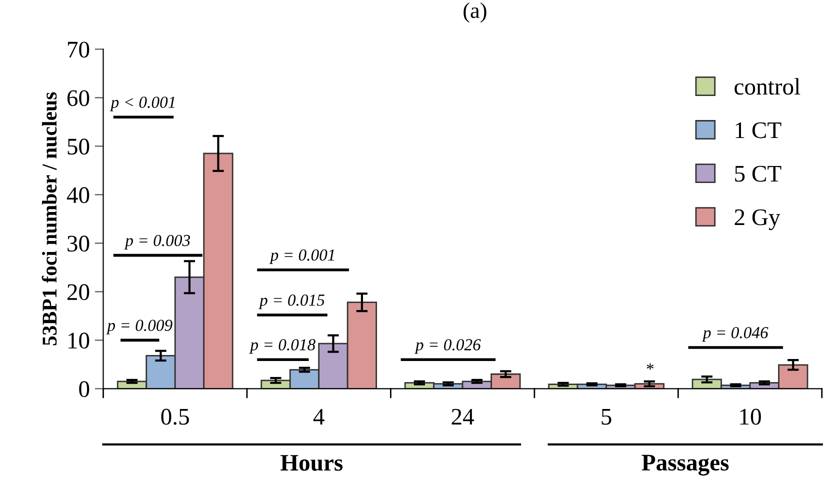 The image size is (826, 492). Describe the element at coordinates (607, 417) in the screenshot. I see `x-tick-label: 5` at that location.